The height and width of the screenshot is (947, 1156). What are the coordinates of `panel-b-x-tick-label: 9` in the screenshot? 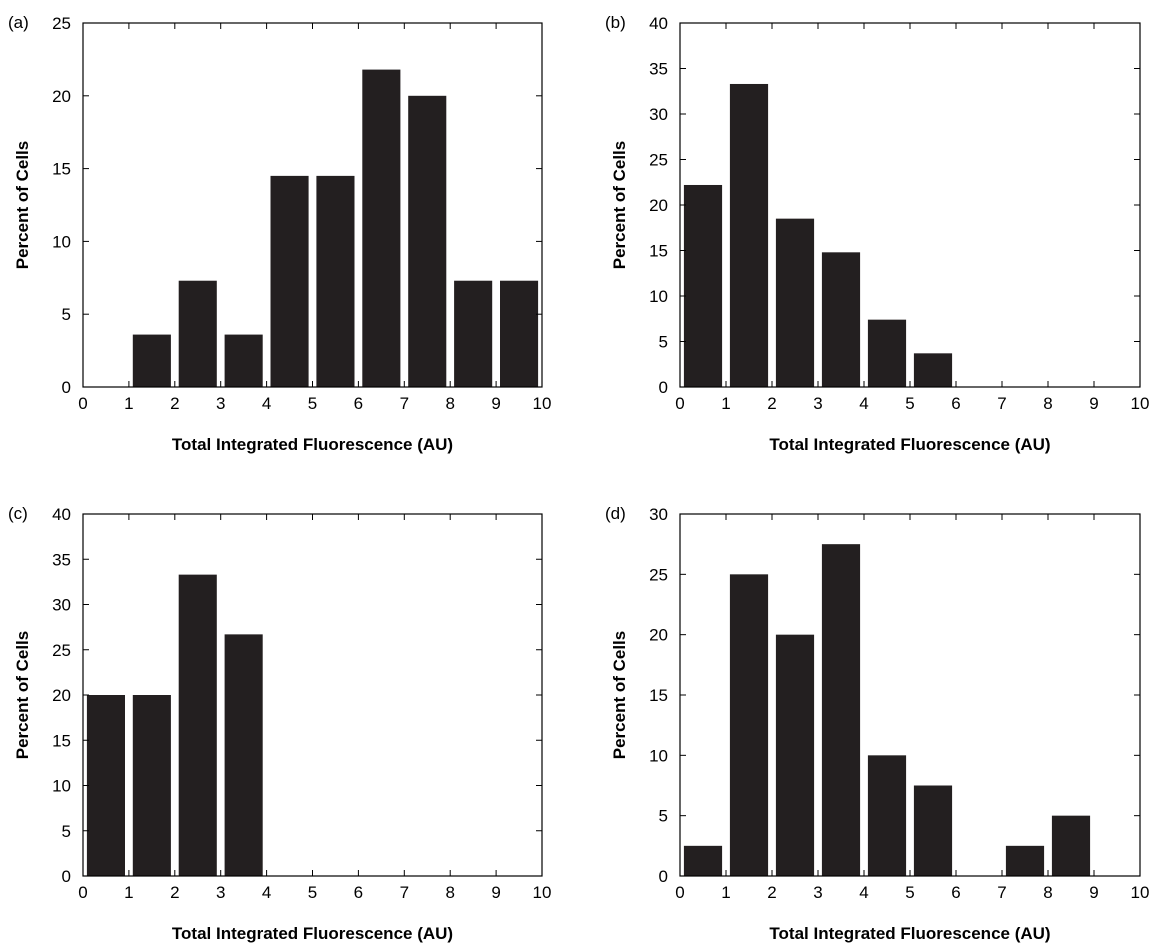 It's located at (1093, 403).